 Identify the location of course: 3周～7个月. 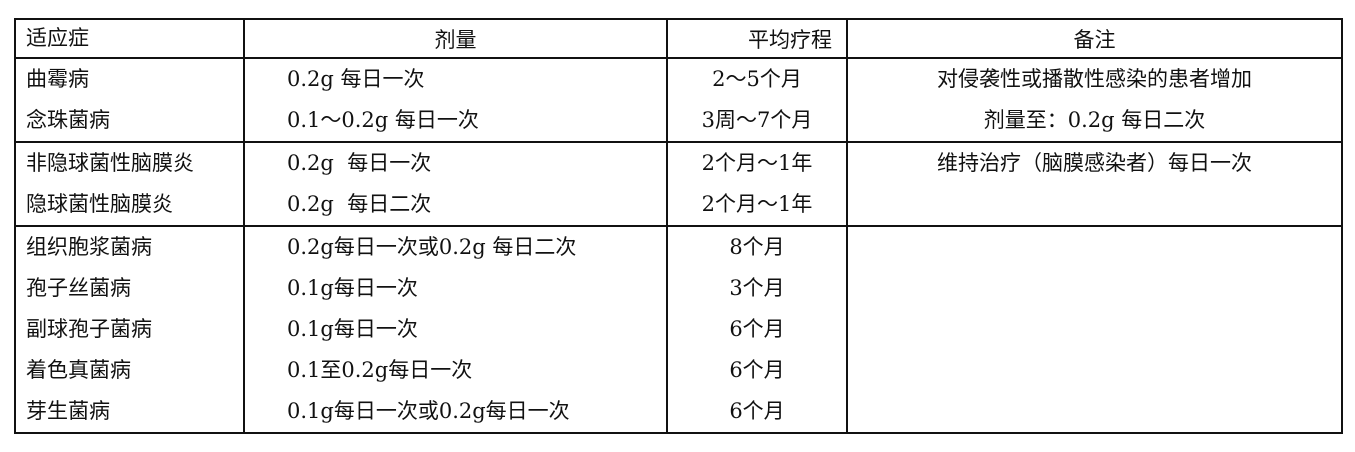
(757, 120).